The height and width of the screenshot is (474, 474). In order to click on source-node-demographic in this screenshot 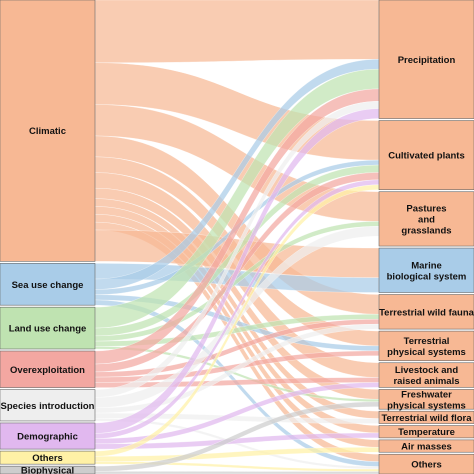, I will do `click(48, 436)`.